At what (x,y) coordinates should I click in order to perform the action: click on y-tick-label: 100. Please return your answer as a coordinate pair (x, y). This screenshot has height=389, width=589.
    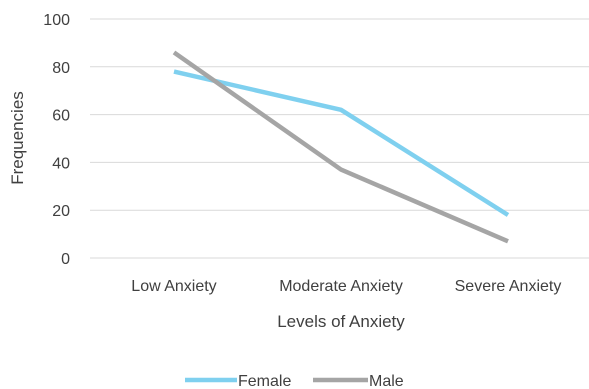
    Looking at the image, I should click on (56, 20).